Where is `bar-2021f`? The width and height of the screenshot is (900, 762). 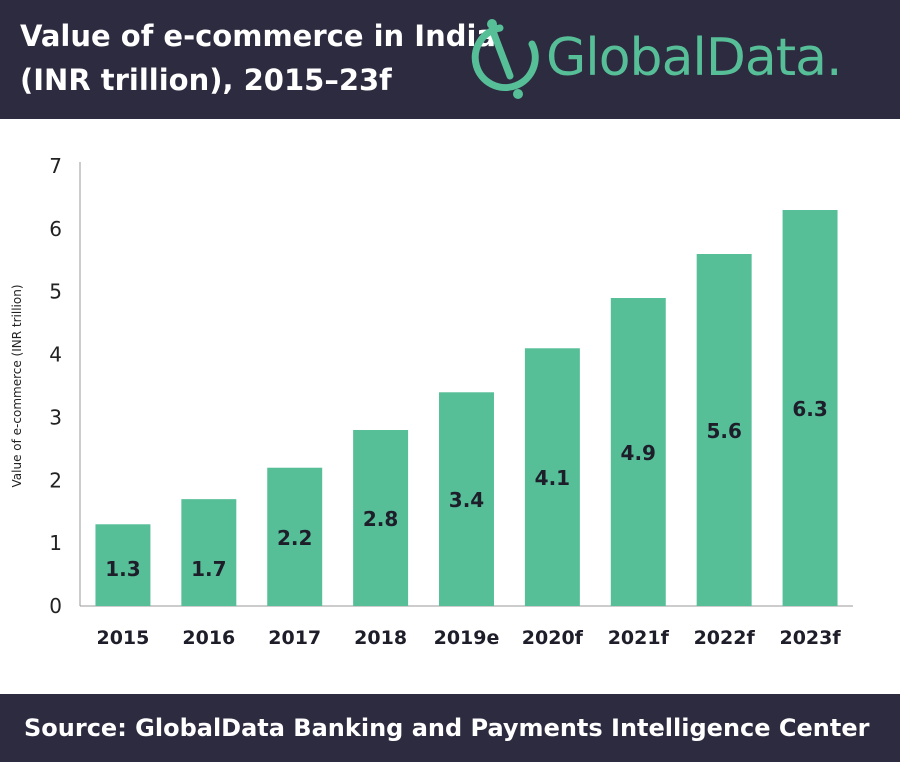
bar-2021f is located at coordinates (638, 452).